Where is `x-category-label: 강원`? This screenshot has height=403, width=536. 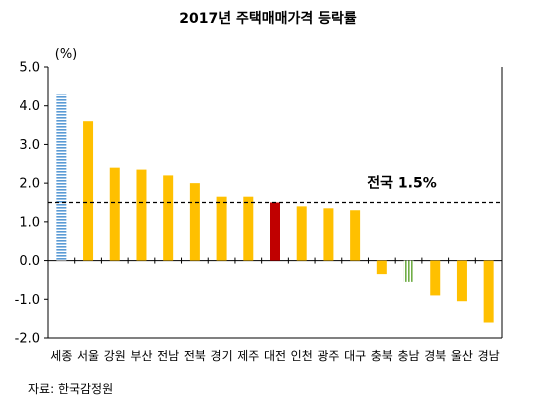 x-category-label: 강원 is located at coordinates (115, 356).